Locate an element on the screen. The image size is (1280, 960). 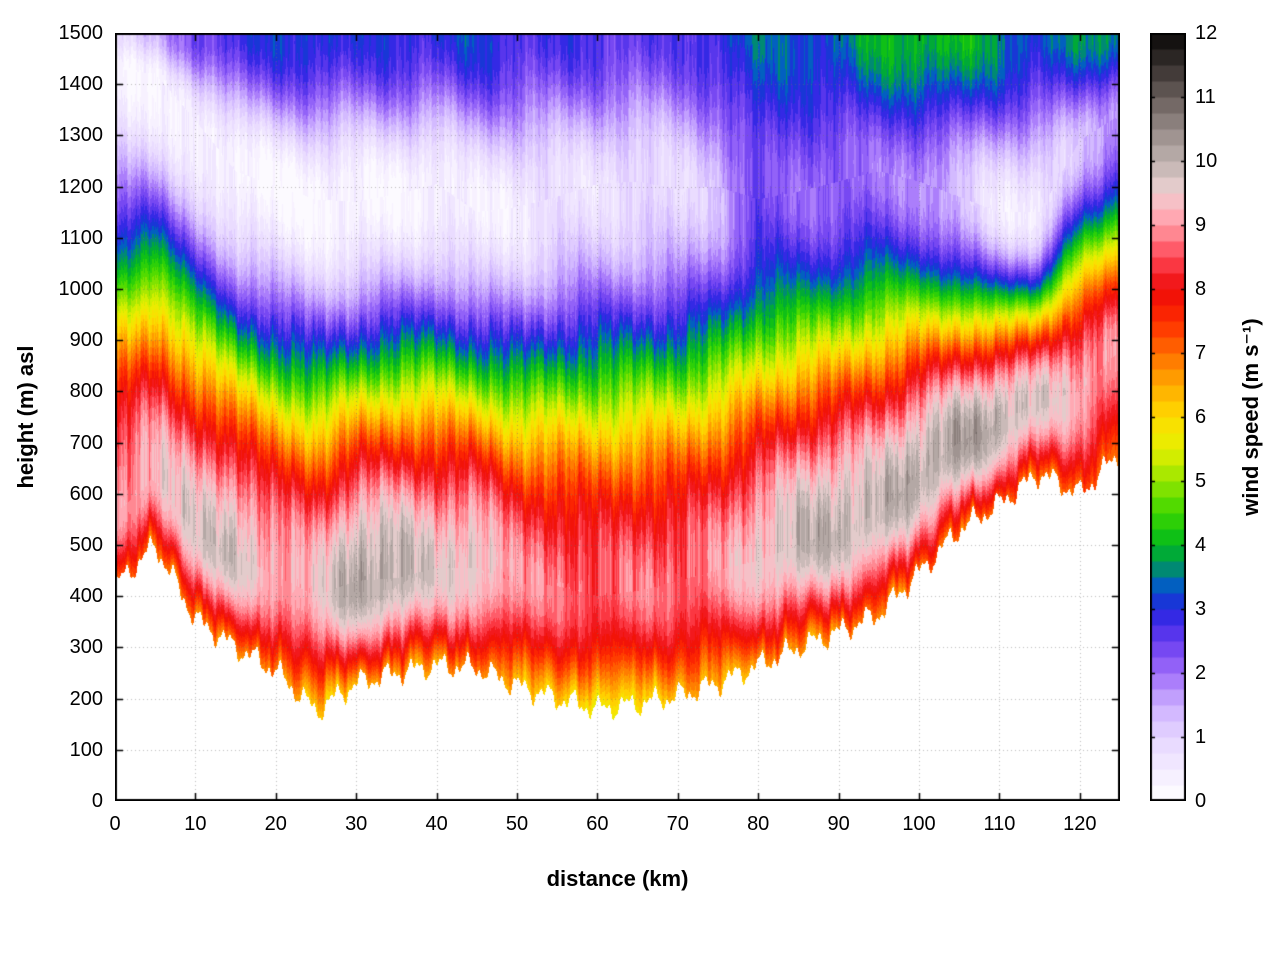
colorbar-tick-label-8: 8 is located at coordinates (1201, 289).